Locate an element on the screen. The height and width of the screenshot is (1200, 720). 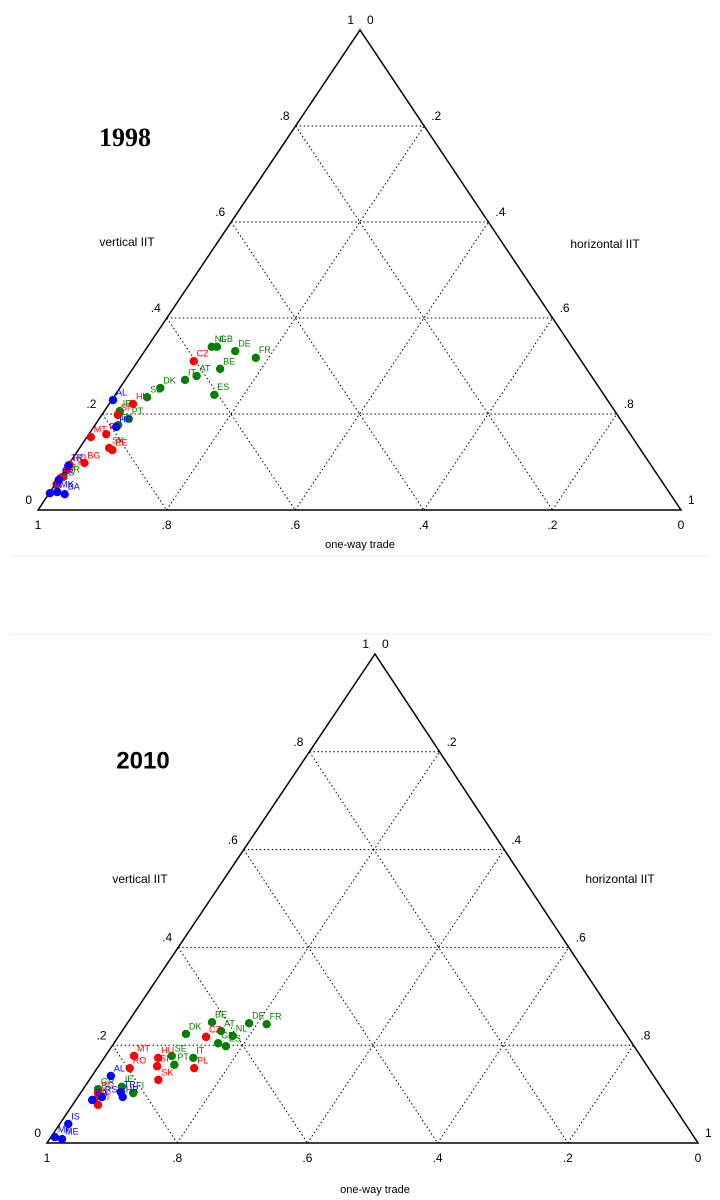
point-label: MK is located at coordinates (66, 484).